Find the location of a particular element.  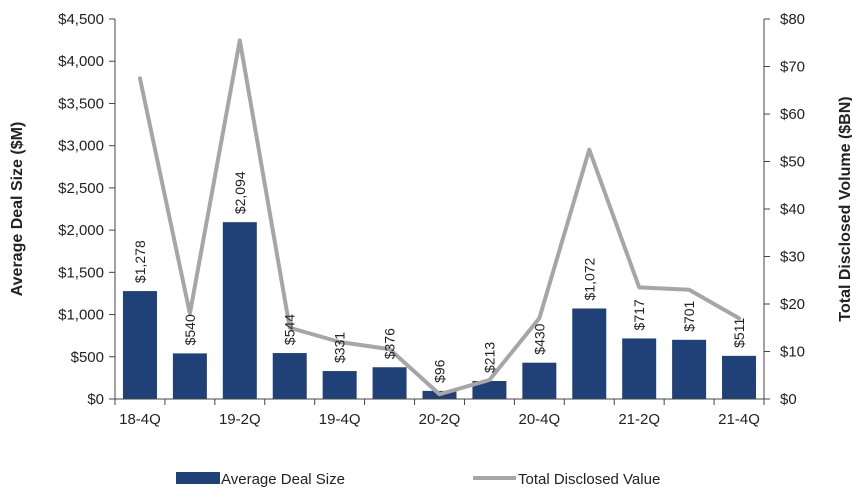

x-tick-label: 19-2Q is located at coordinates (240, 419).